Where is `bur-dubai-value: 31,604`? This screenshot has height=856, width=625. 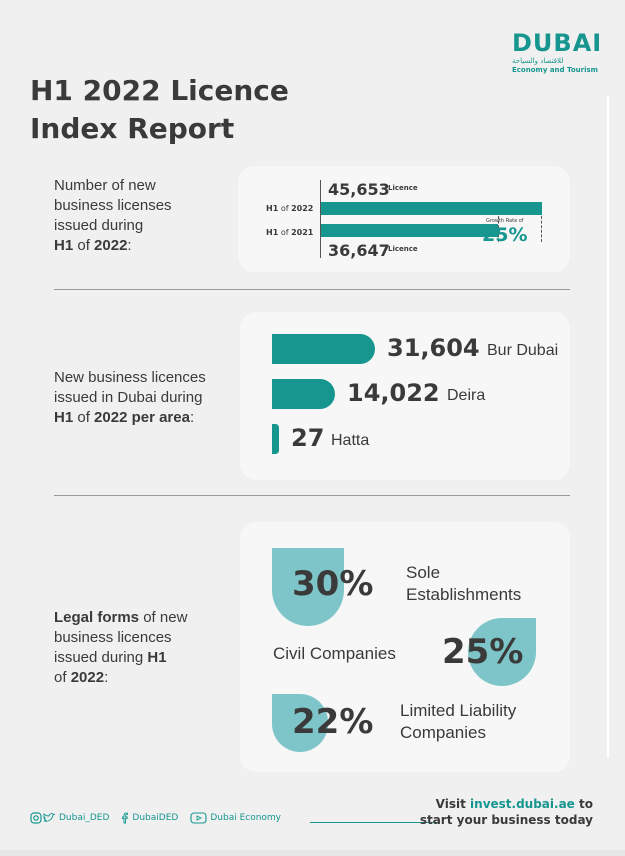
bur-dubai-value: 31,604 is located at coordinates (433, 348).